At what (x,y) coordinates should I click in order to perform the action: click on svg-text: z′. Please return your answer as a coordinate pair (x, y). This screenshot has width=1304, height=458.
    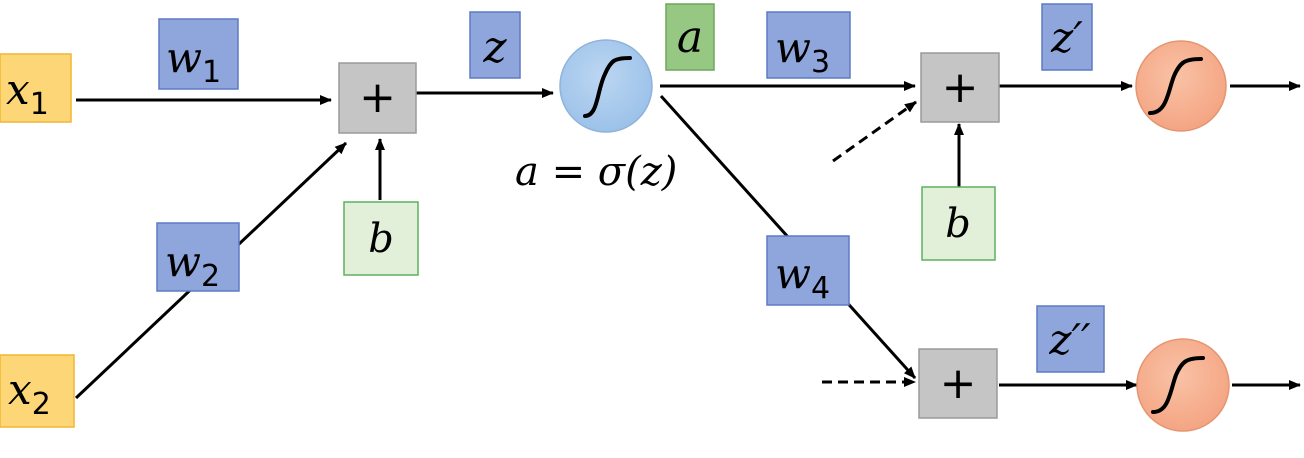
    Looking at the image, I should click on (1066, 37).